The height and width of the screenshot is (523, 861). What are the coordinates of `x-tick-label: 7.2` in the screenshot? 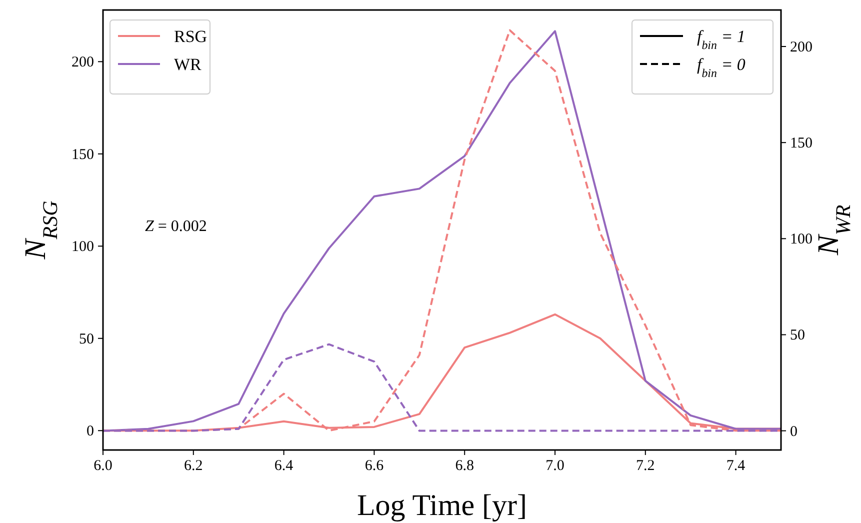 It's located at (645, 466).